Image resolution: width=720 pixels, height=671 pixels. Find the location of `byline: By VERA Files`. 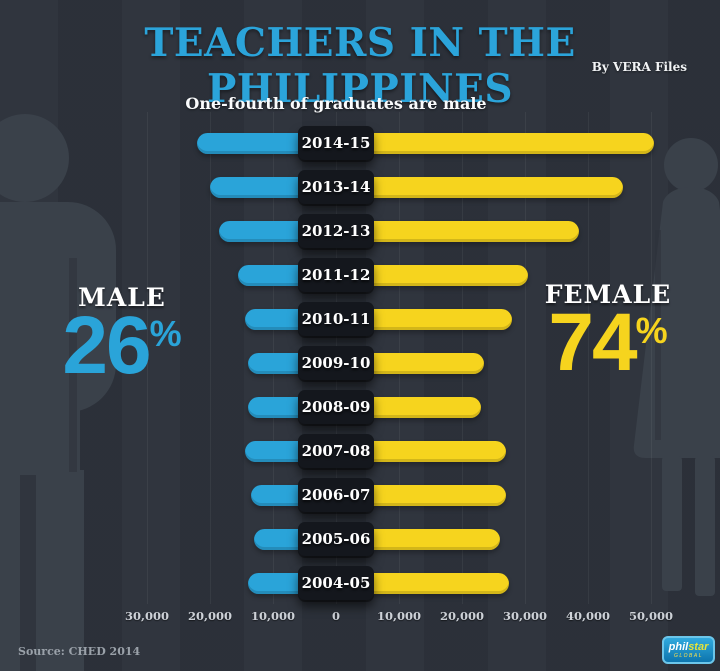

byline: By VERA Files is located at coordinates (639, 67).